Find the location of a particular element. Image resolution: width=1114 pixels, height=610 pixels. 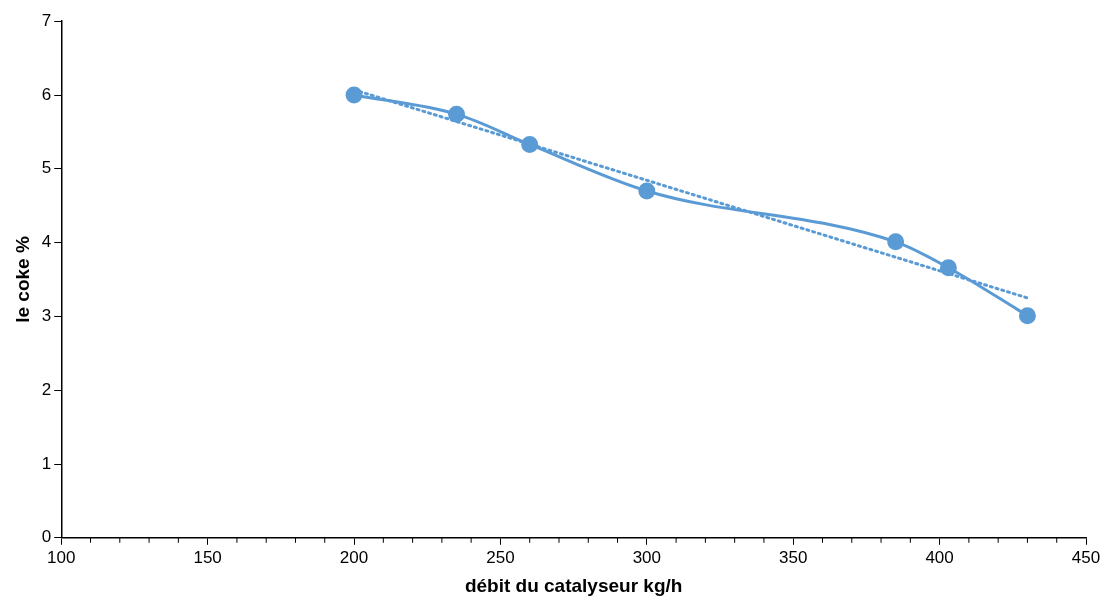

y-tick-label: 4 is located at coordinates (46, 242).